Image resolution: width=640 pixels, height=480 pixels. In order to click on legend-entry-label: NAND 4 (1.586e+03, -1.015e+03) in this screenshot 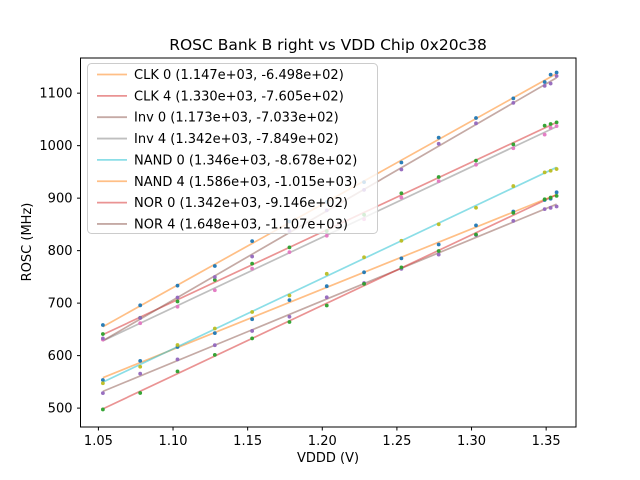, I will do `click(245, 182)`.